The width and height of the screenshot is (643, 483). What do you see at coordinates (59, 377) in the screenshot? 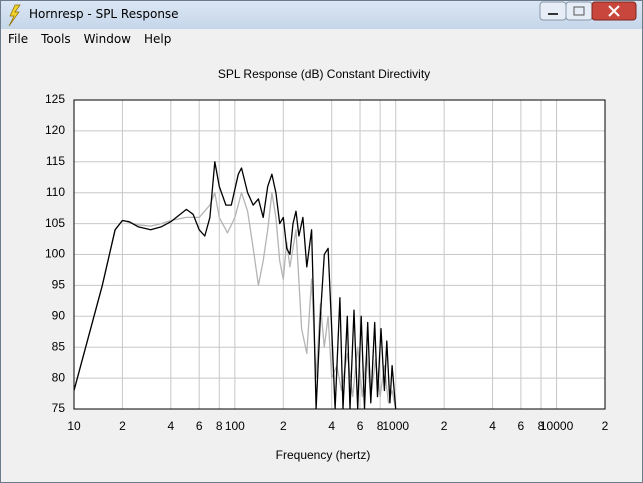
I see `y-tick-label: 80` at bounding box center [59, 377].